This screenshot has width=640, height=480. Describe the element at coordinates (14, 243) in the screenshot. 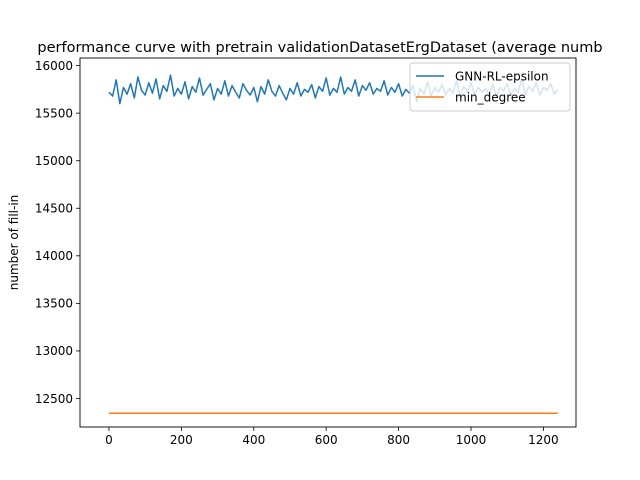

I see `y-axis-label: number of fill-in` at that location.